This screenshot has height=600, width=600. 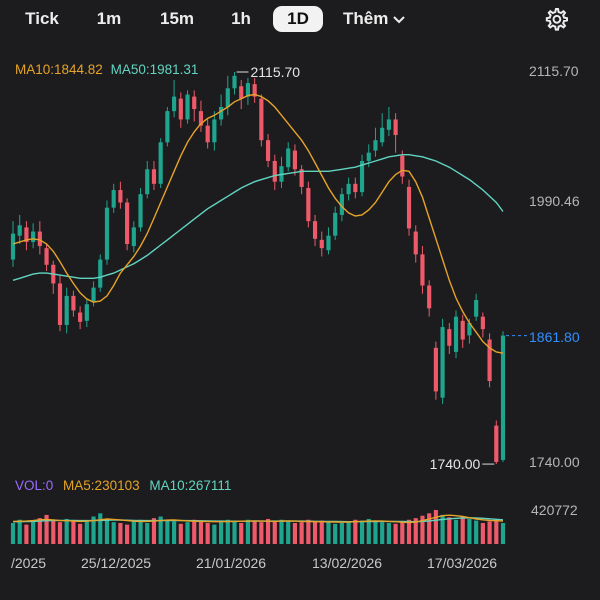 I want to click on timeframe-toolbar: Tick 1m 15m 1h 1D Thêm, so click(x=300, y=18).